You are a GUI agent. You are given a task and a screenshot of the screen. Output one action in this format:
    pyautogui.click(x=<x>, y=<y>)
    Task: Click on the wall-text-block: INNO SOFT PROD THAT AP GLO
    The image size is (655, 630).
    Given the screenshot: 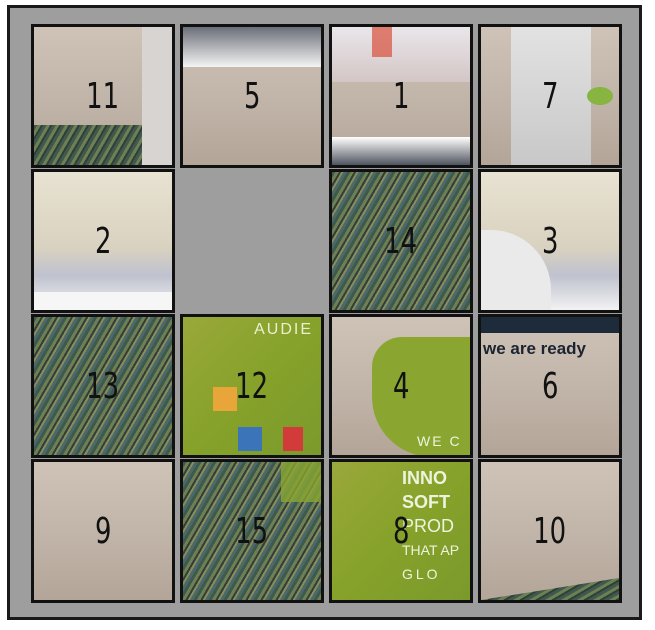 What is the action you would take?
    pyautogui.click(x=430, y=526)
    